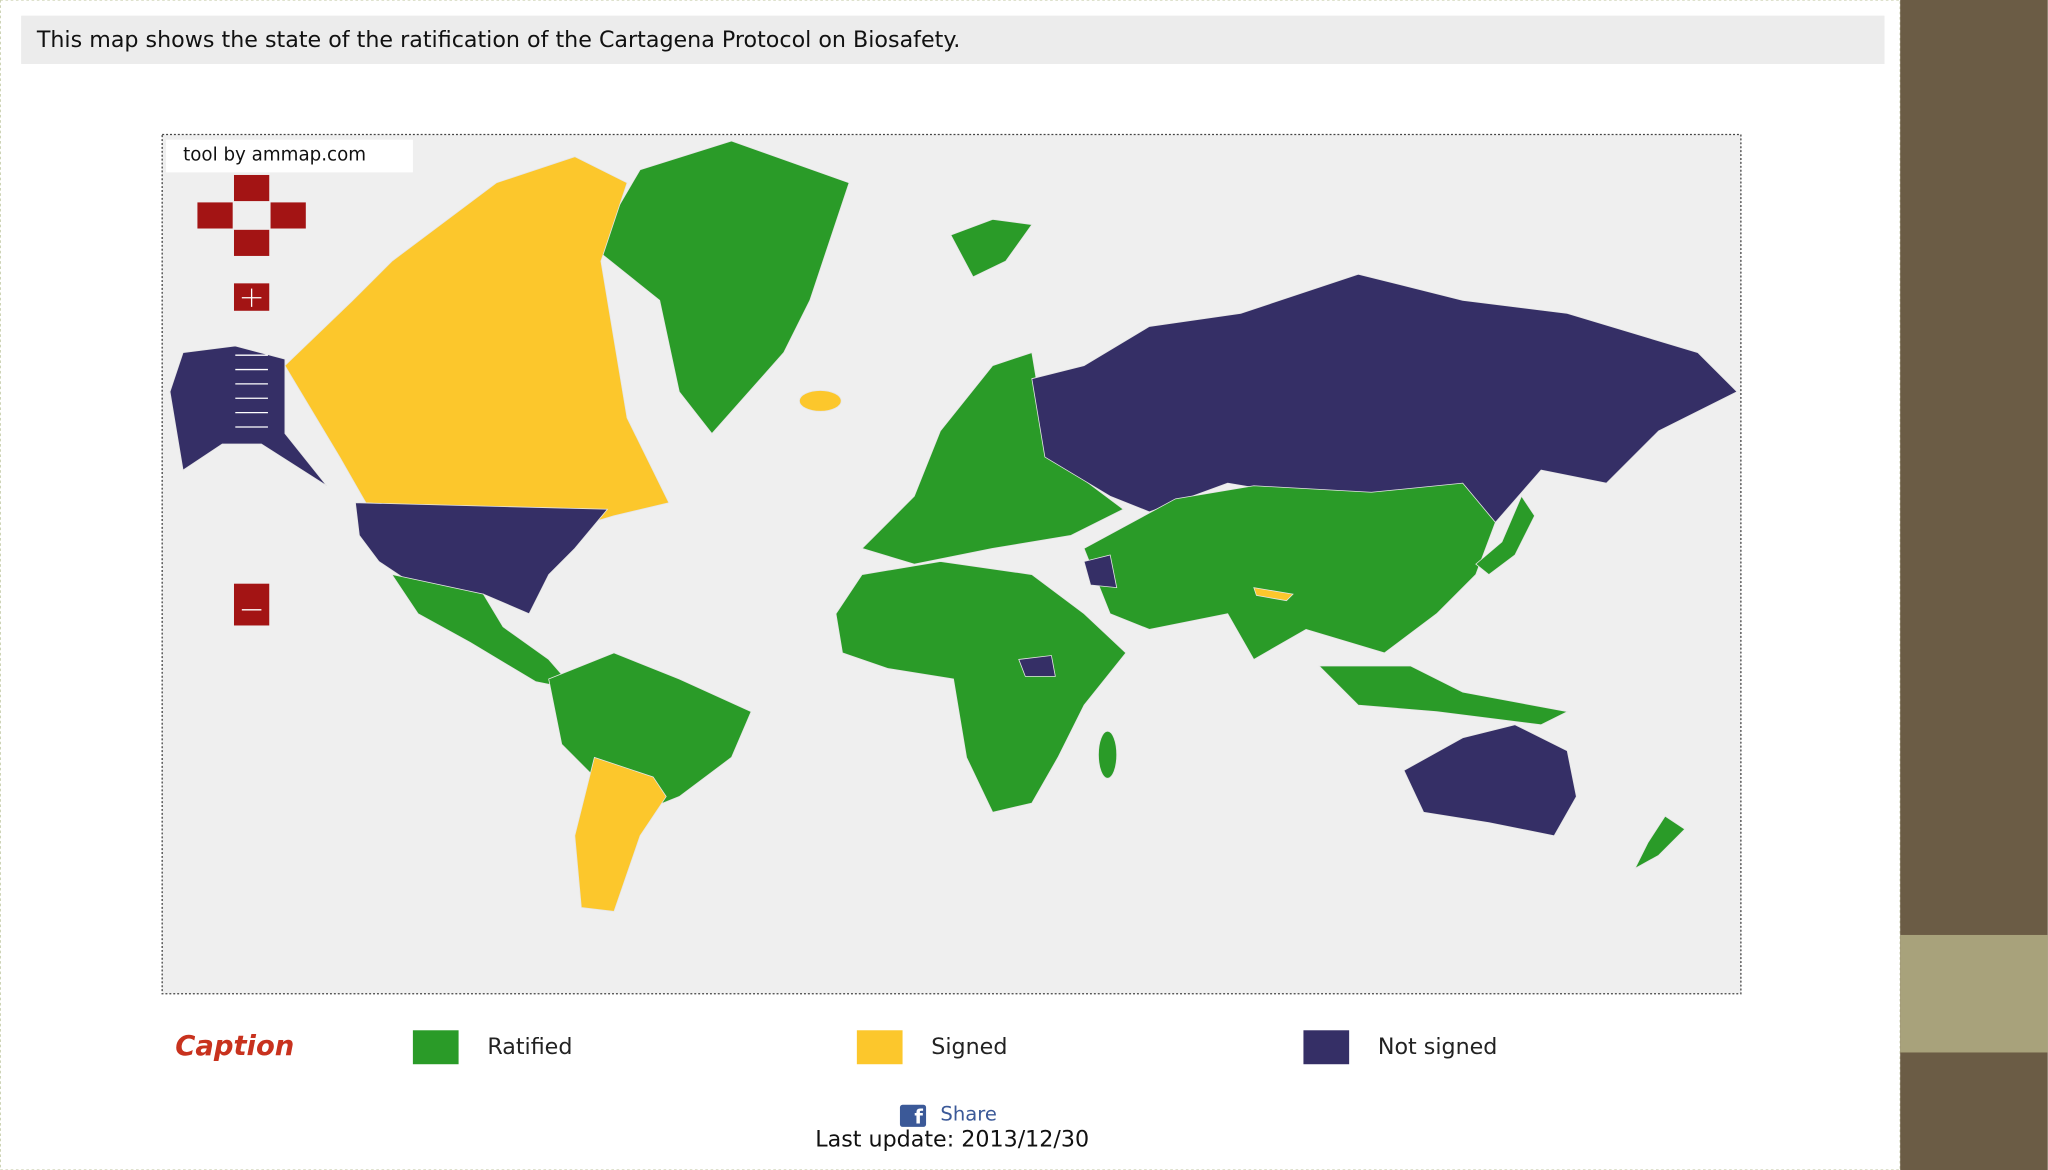 Image resolution: width=2048 pixels, height=1170 pixels. I want to click on share-label: Share, so click(968, 1114).